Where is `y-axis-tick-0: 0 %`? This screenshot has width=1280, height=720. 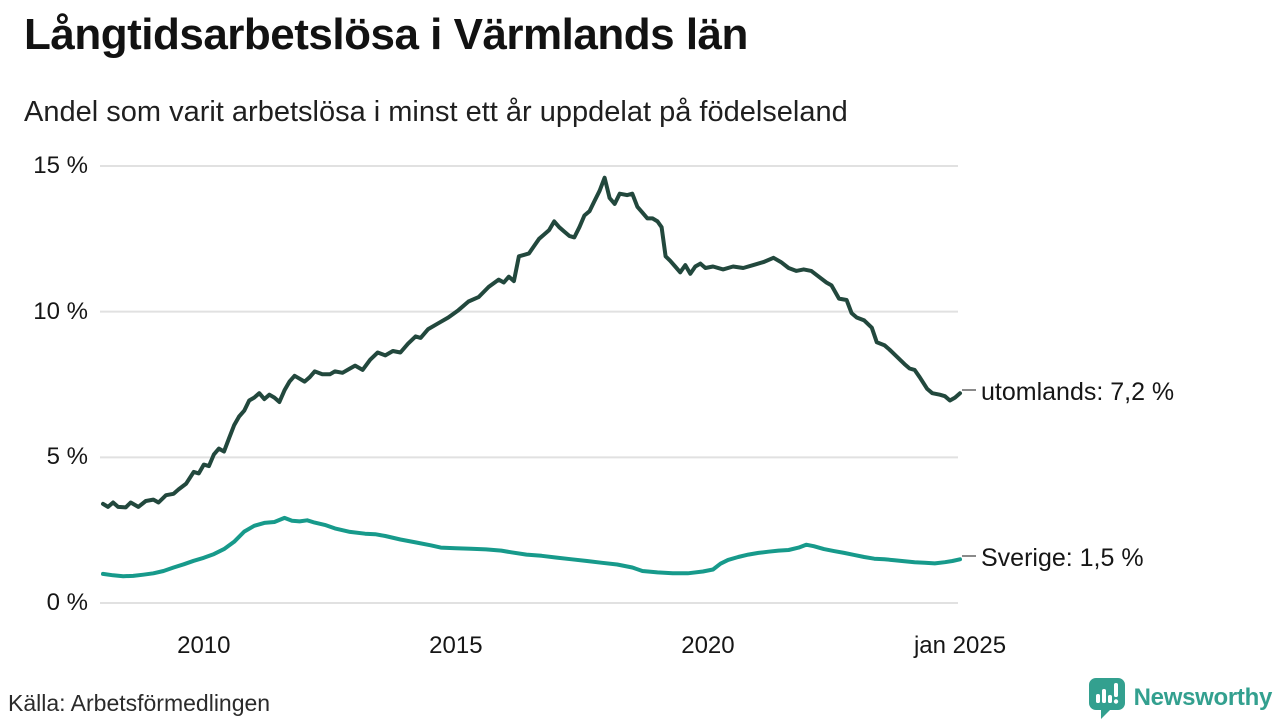
y-axis-tick-0: 0 % is located at coordinates (67, 602).